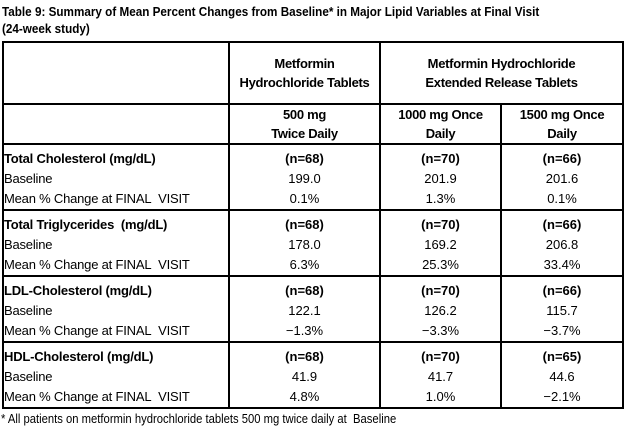 The height and width of the screenshot is (447, 624). I want to click on header-metformin-ir-line-1: Metformin, so click(304, 63).